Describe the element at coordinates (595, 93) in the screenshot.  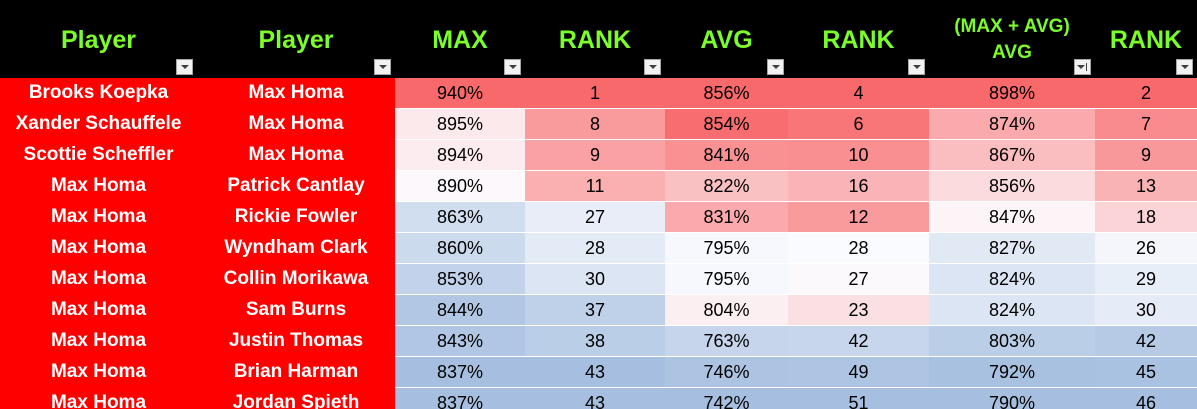
I see `cell-max-rank: 1` at that location.